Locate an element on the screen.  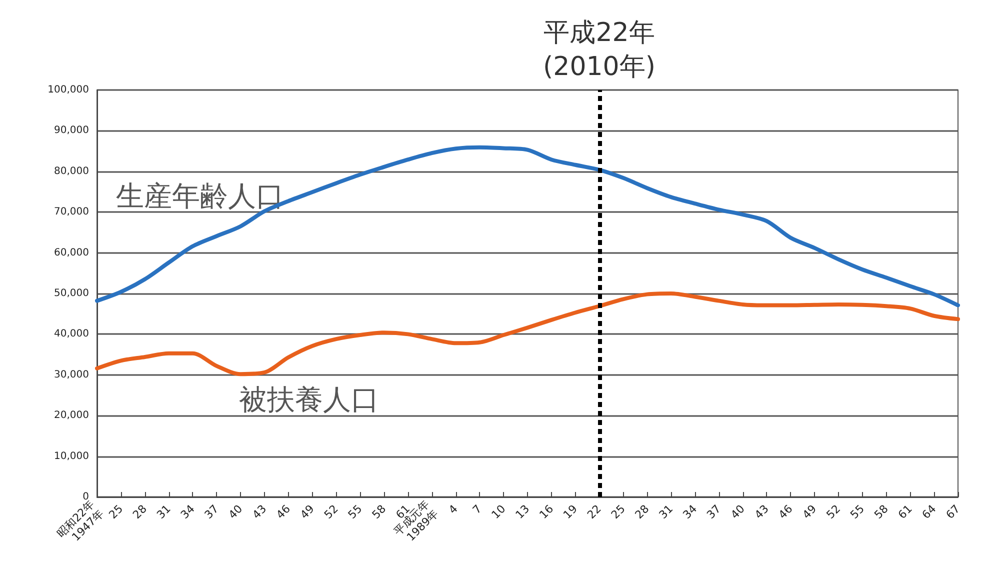
x-tick-label: 16 is located at coordinates (546, 512).